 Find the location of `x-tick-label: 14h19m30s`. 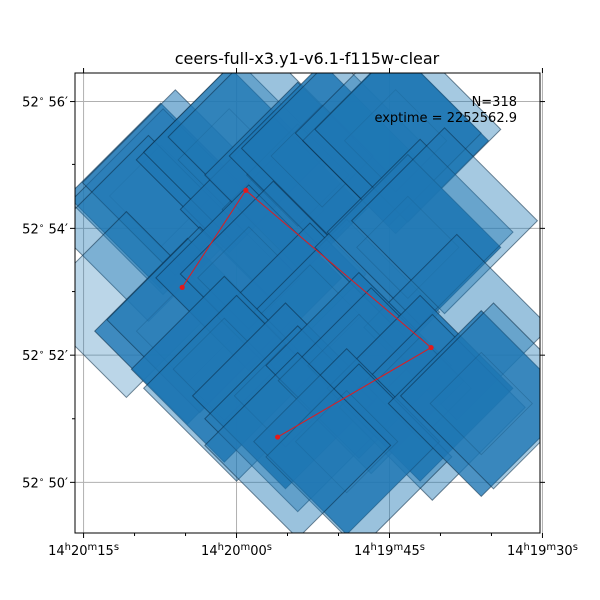

x-tick-label: 14h19m30s is located at coordinates (542, 550).